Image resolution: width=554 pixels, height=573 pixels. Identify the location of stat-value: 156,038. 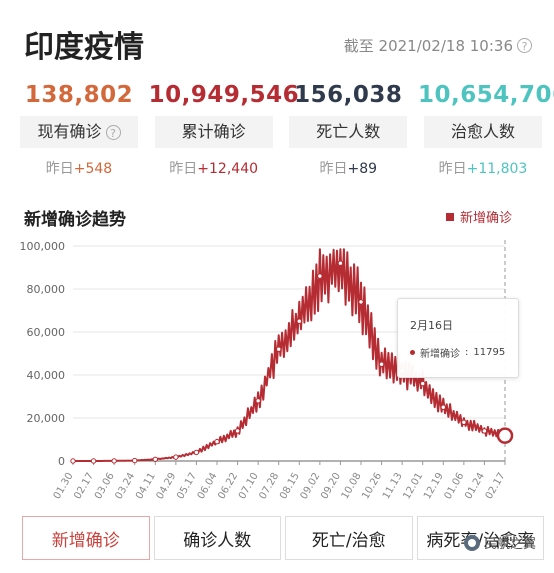
(348, 95).